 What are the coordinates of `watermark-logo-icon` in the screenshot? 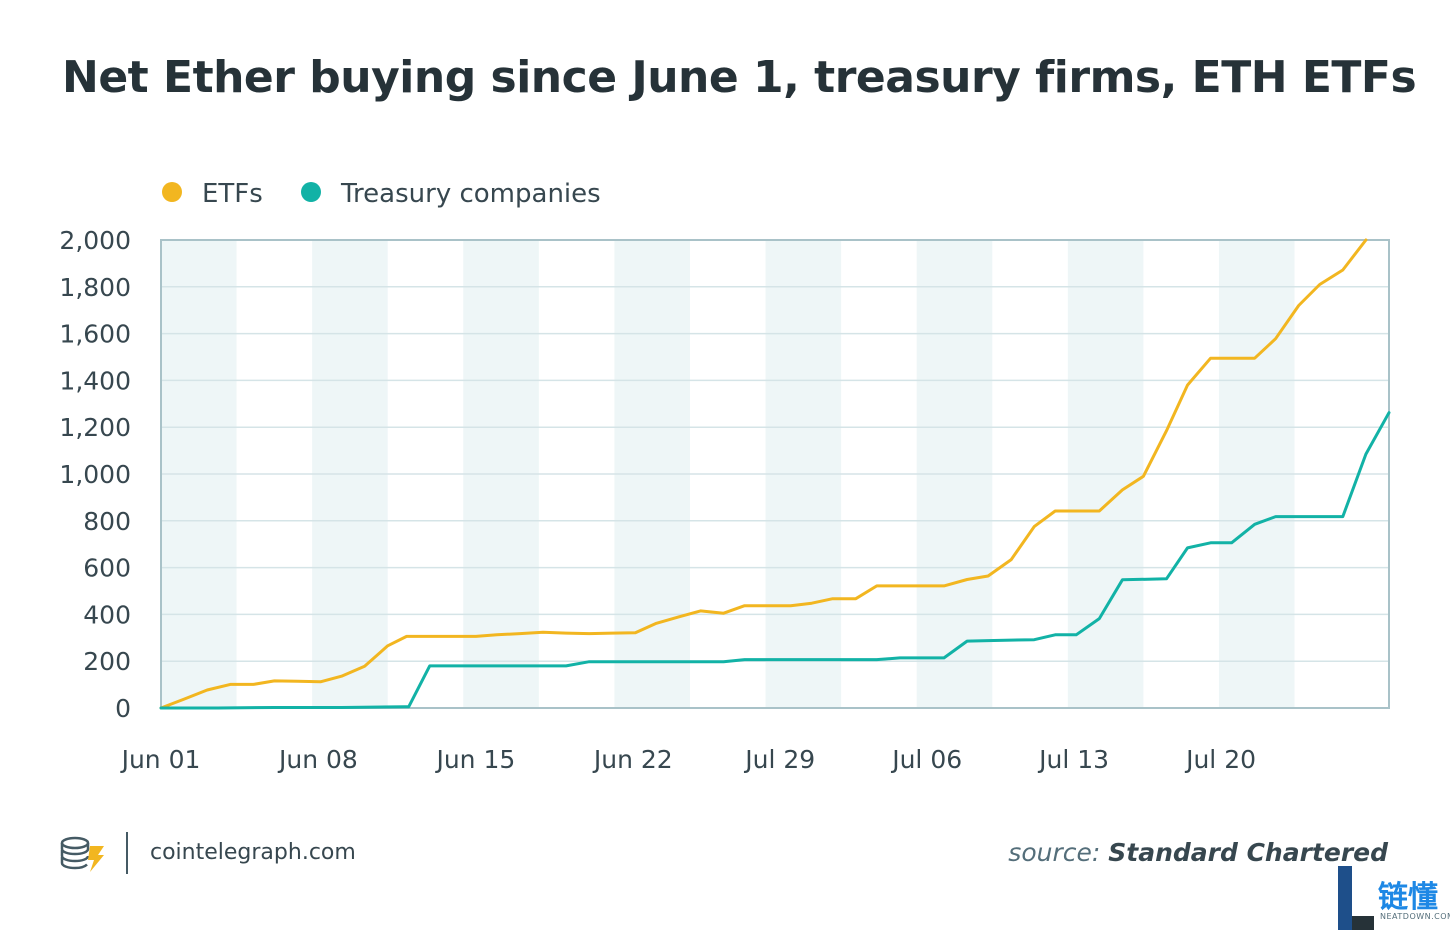 It's located at (1356, 898).